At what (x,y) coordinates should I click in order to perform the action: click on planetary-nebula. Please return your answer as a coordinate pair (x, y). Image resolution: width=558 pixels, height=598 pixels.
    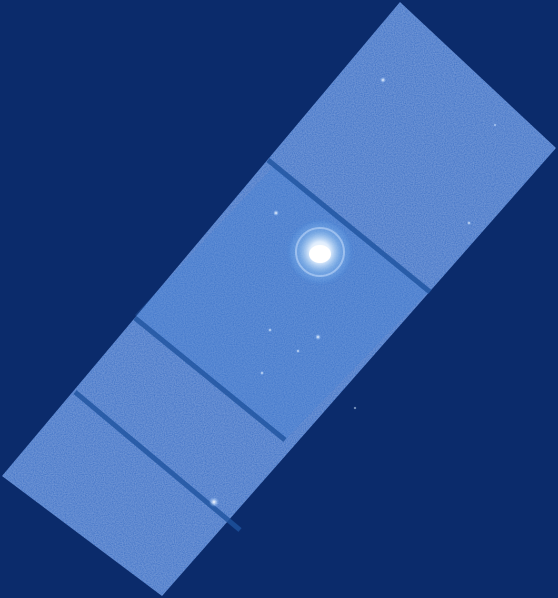
    Looking at the image, I should click on (320, 252).